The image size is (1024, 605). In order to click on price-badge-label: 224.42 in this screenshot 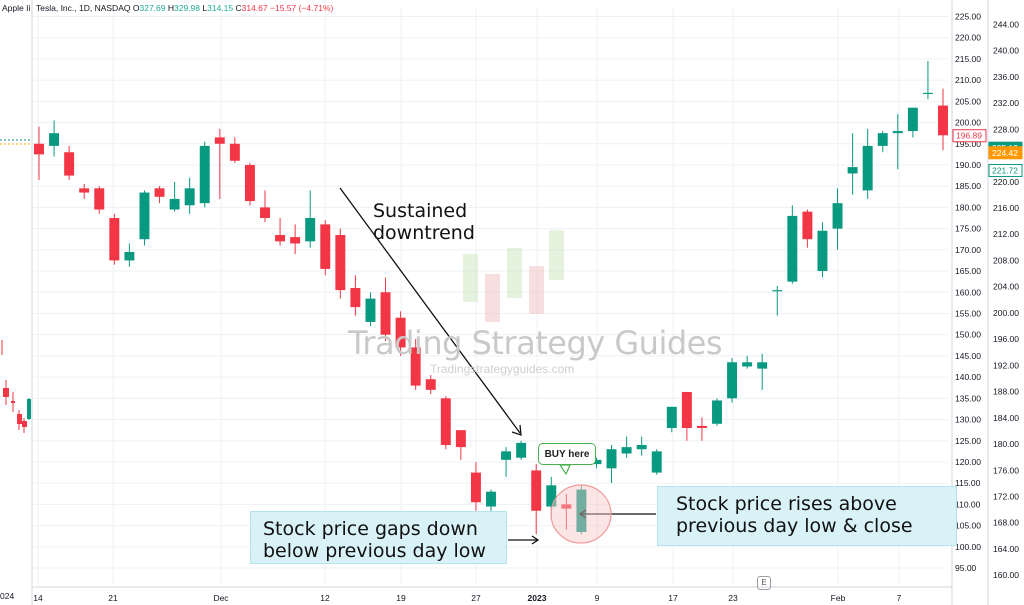, I will do `click(1005, 153)`.